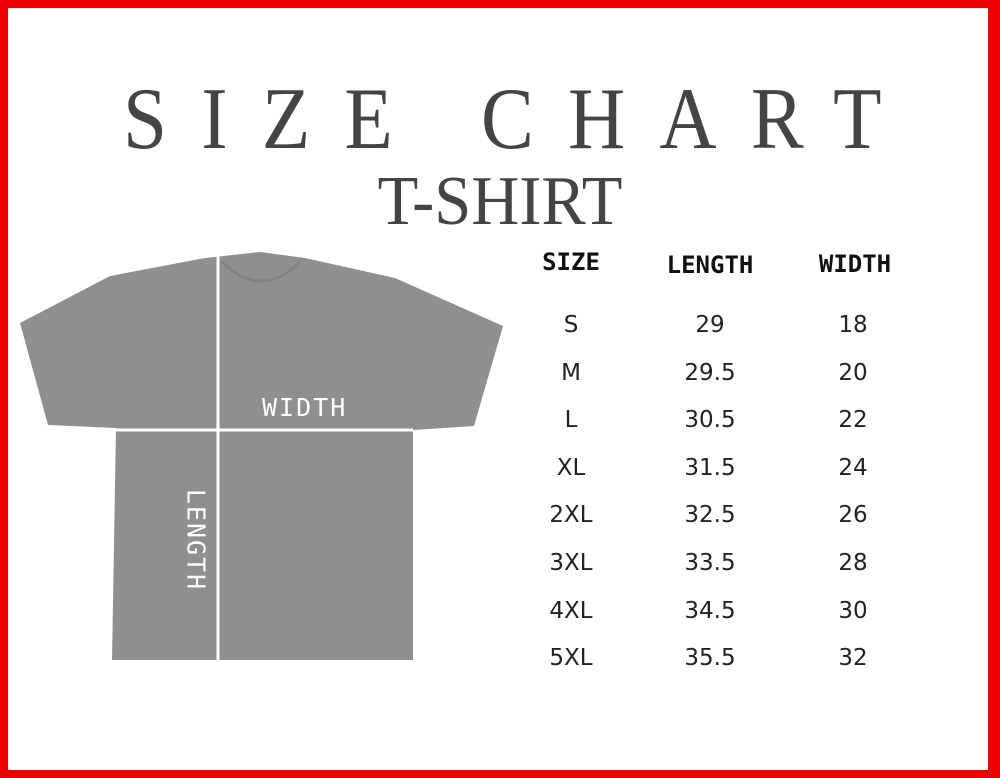 Image resolution: width=1000 pixels, height=778 pixels. I want to click on page-subtitle: T-SHIRT, so click(500, 201).